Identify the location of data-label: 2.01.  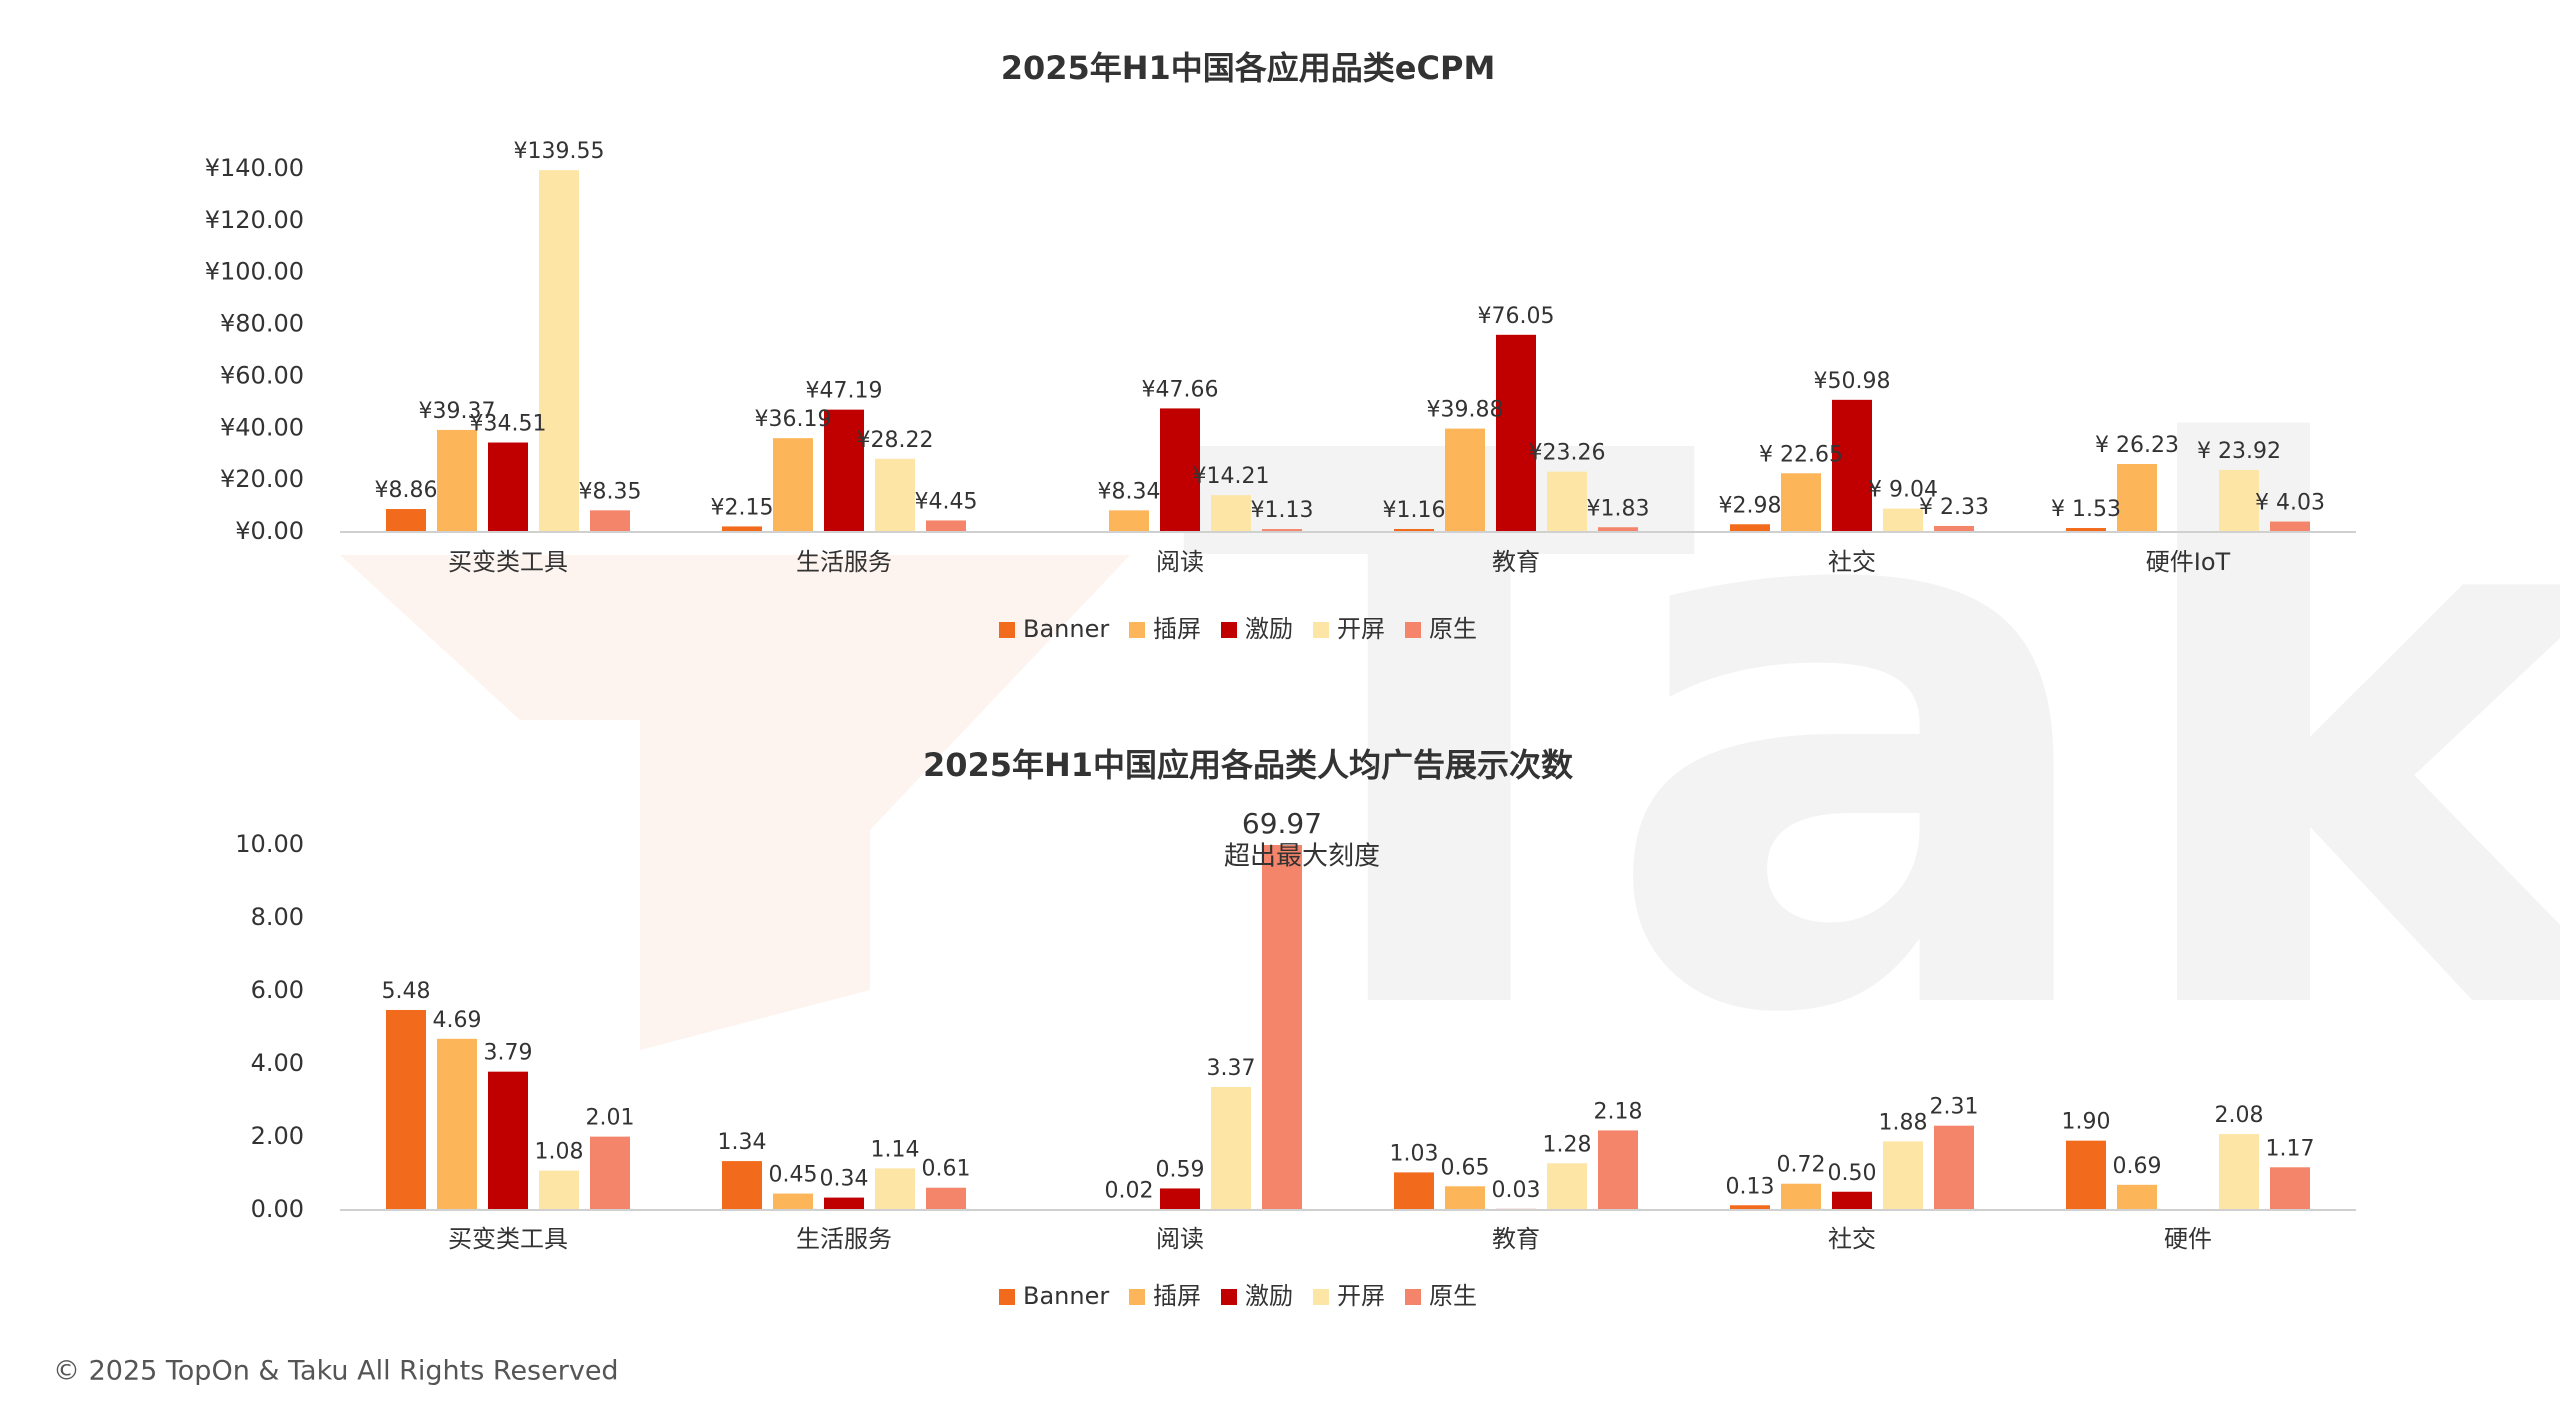
(610, 1118).